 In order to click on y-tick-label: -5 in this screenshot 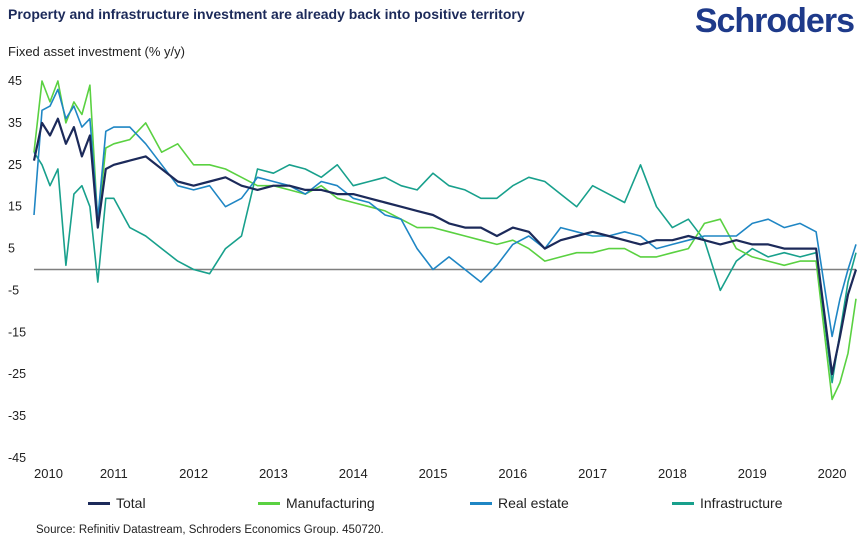, I will do `click(13, 290)`.